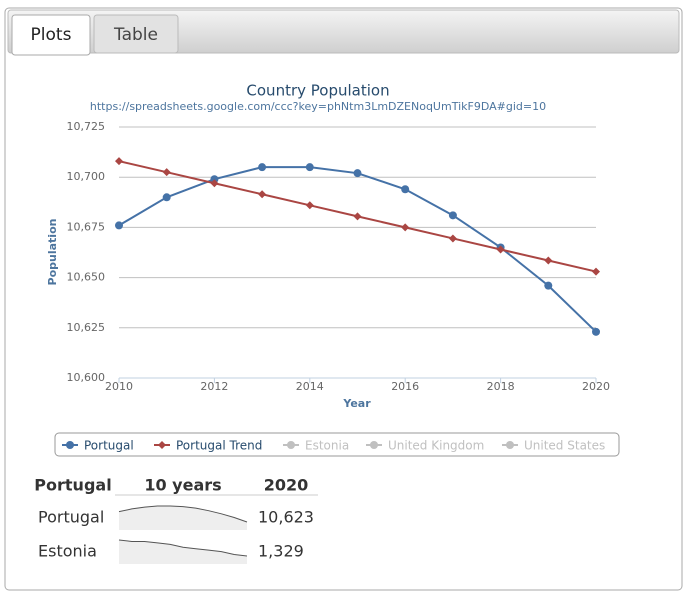  What do you see at coordinates (219, 446) in the screenshot?
I see `legend-label: Portugal Trend` at bounding box center [219, 446].